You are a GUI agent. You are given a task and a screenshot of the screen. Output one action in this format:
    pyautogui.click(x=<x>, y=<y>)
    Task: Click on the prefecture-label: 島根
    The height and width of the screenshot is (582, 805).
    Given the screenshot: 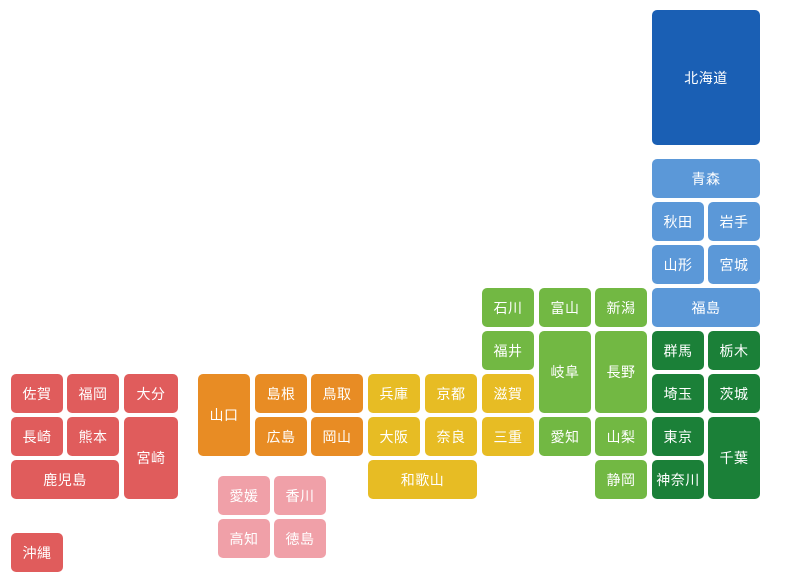 What is the action you would take?
    pyautogui.click(x=281, y=394)
    